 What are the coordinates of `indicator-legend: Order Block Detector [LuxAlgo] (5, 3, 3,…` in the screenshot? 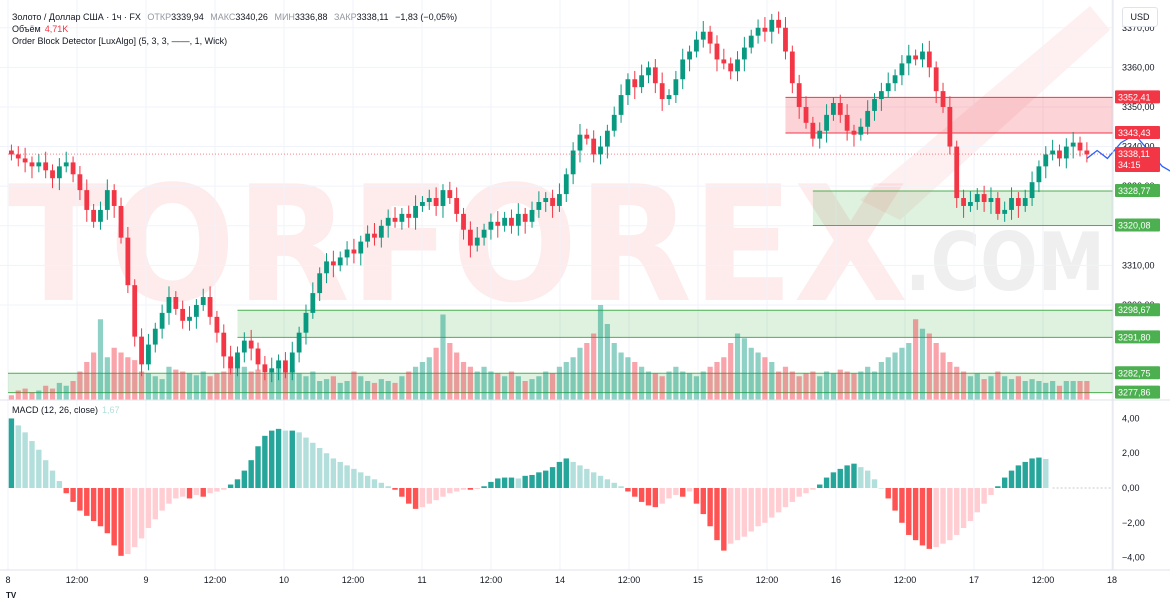 It's located at (121, 41).